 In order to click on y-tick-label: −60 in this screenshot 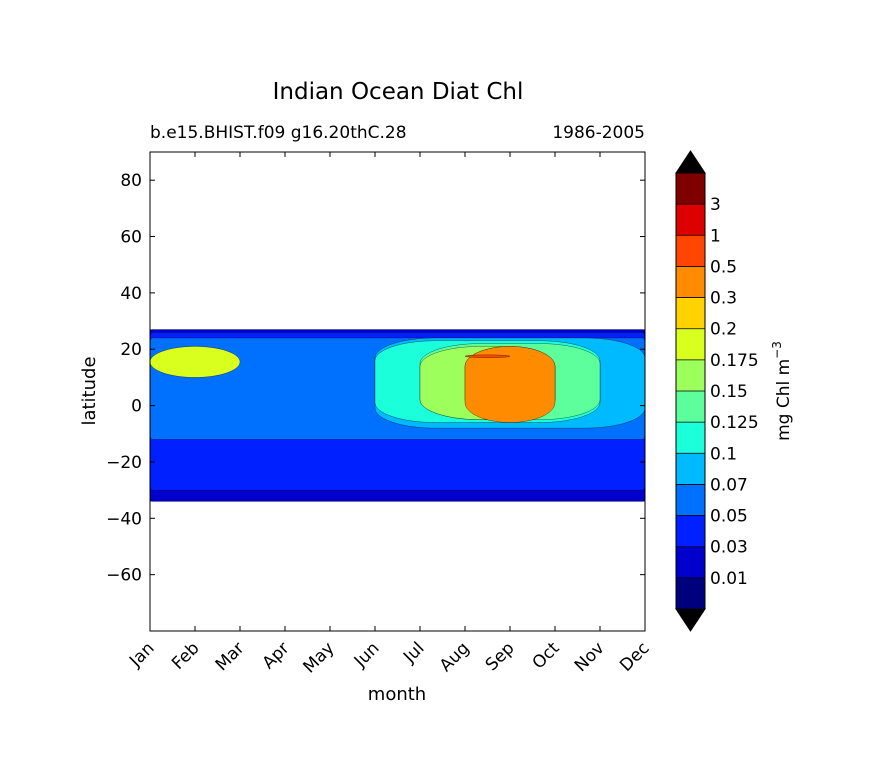, I will do `click(124, 576)`.